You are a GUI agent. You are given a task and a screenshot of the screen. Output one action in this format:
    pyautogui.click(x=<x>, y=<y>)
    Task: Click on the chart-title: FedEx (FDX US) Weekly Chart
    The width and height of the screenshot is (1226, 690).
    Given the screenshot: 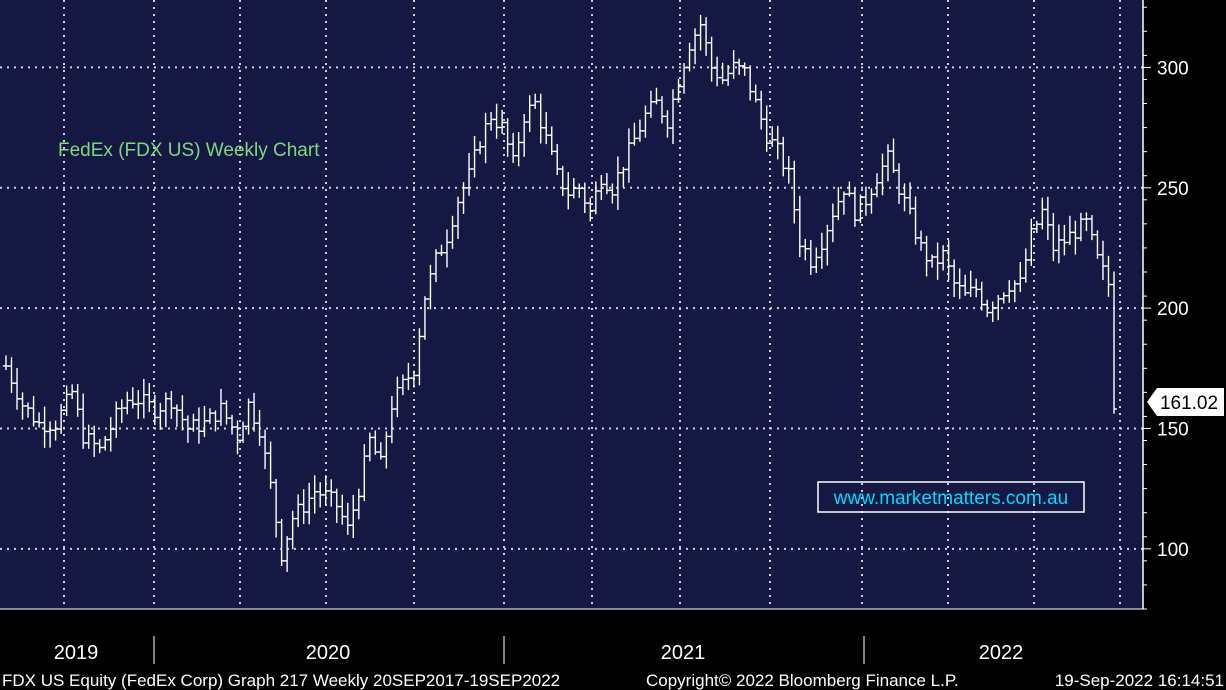 What is the action you would take?
    pyautogui.click(x=189, y=150)
    